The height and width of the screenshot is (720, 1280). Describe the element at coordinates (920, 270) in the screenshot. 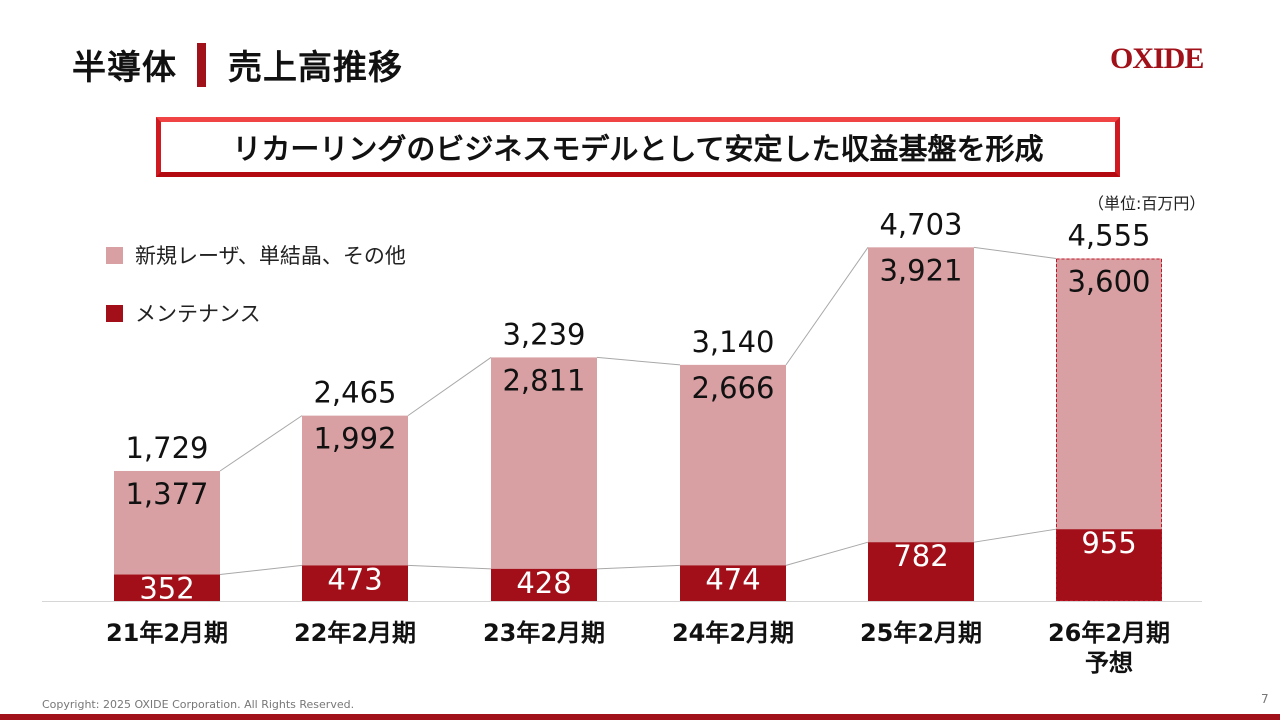

I see `label-other: 3,921` at that location.